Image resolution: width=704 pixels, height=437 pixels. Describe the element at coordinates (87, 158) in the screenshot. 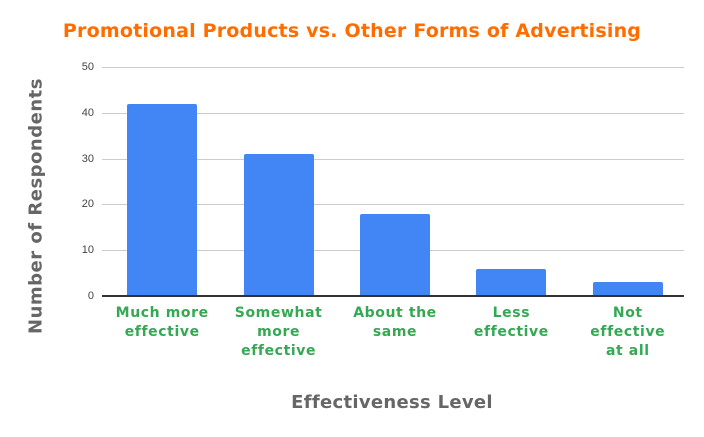

I see `y-tick-label: 30` at that location.